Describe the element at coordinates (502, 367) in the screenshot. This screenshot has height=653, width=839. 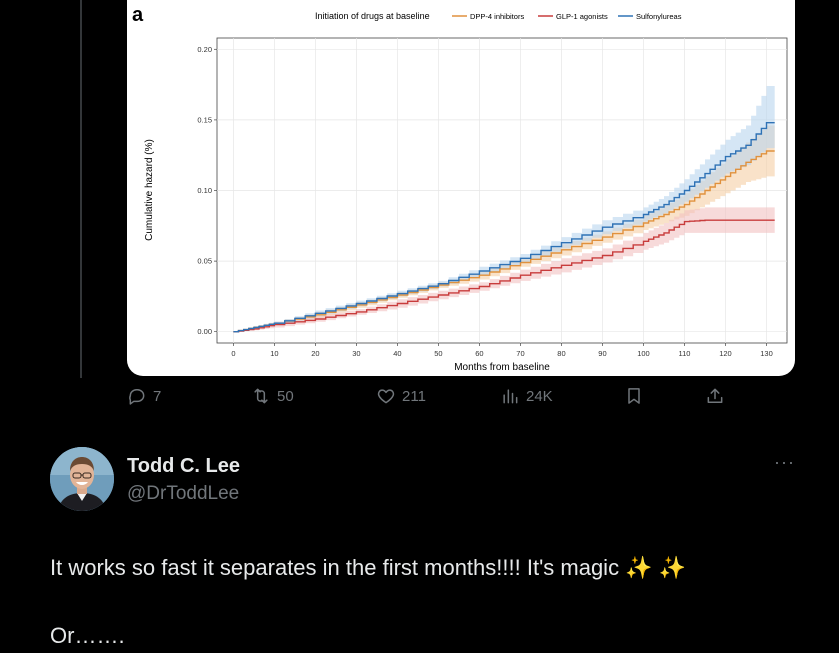
I see `x-axis-label: Months from baseline` at that location.